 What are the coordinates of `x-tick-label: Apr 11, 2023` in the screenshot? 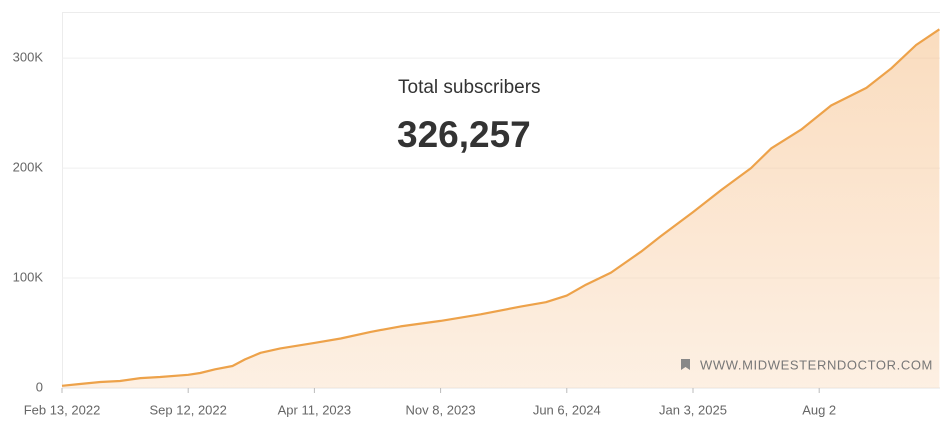 It's located at (314, 409).